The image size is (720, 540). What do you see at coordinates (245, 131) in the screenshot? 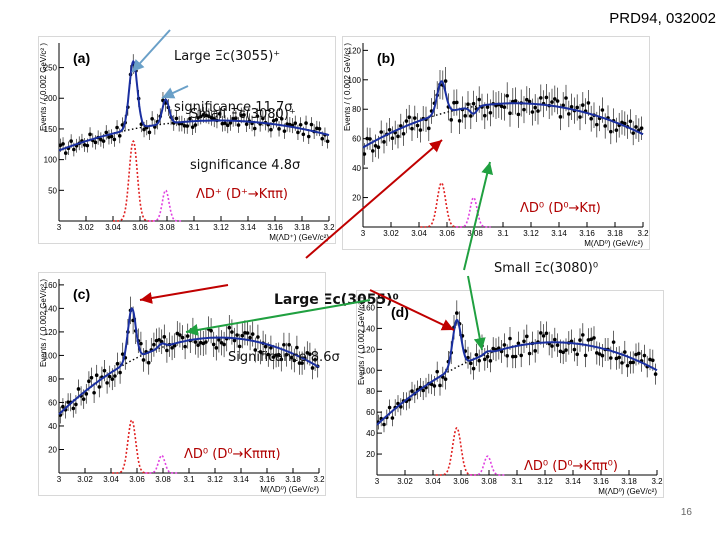
I see `annotation-small-plus: Small Ξc(3080)⁺ significance 4.8σ` at bounding box center [245, 131].